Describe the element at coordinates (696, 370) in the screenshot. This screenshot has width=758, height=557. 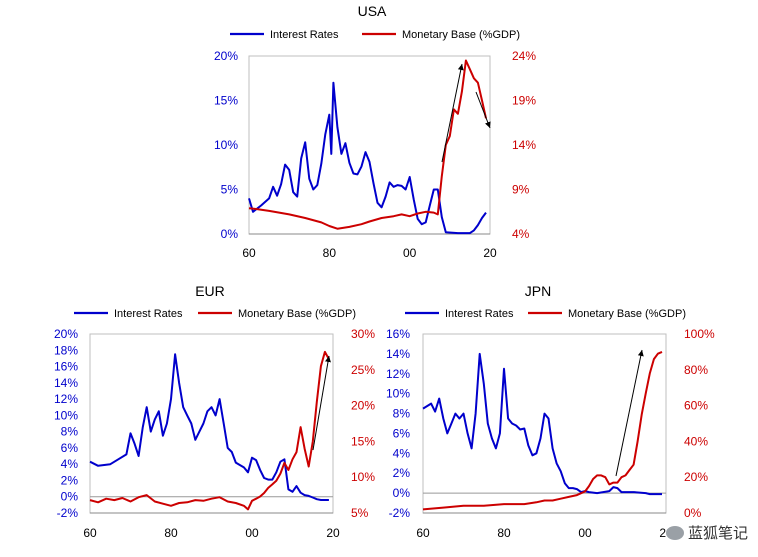
I see `y-right-tick-label: 80%` at that location.